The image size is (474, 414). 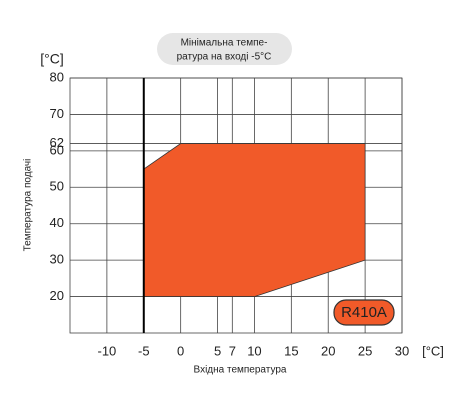 What do you see at coordinates (57, 222) in the screenshot?
I see `y-tick-label: 40` at bounding box center [57, 222].